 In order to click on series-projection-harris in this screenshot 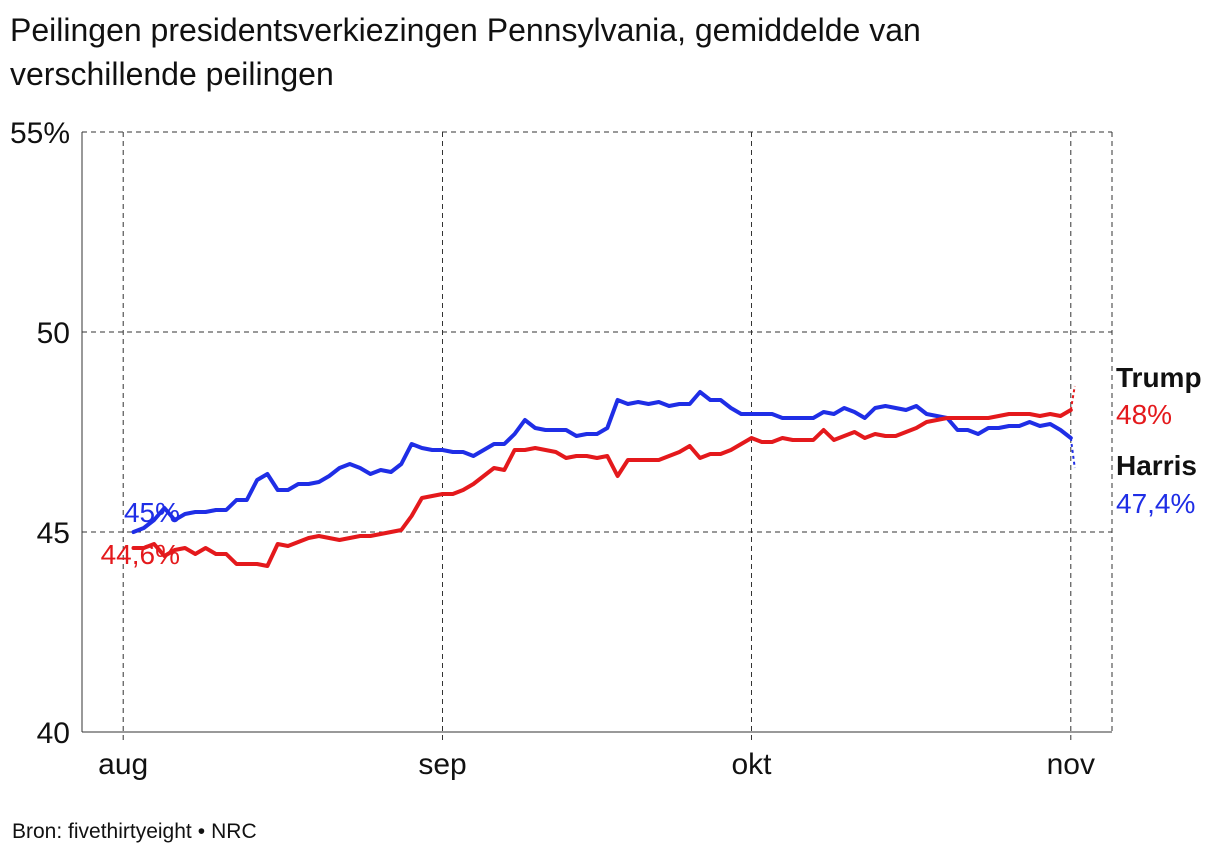, I will do `click(1072, 453)`.